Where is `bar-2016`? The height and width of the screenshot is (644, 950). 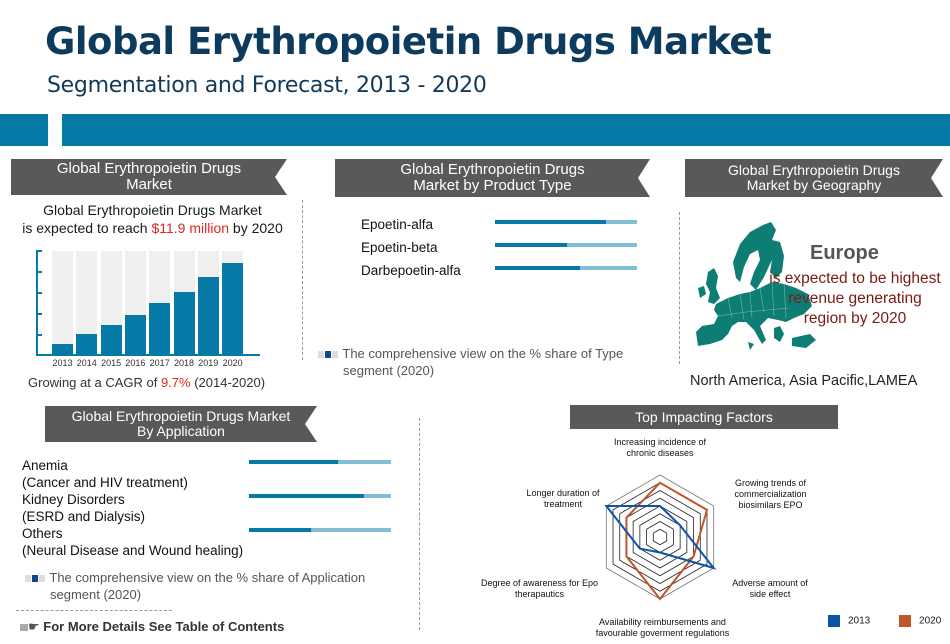
bar-2016 is located at coordinates (135, 302).